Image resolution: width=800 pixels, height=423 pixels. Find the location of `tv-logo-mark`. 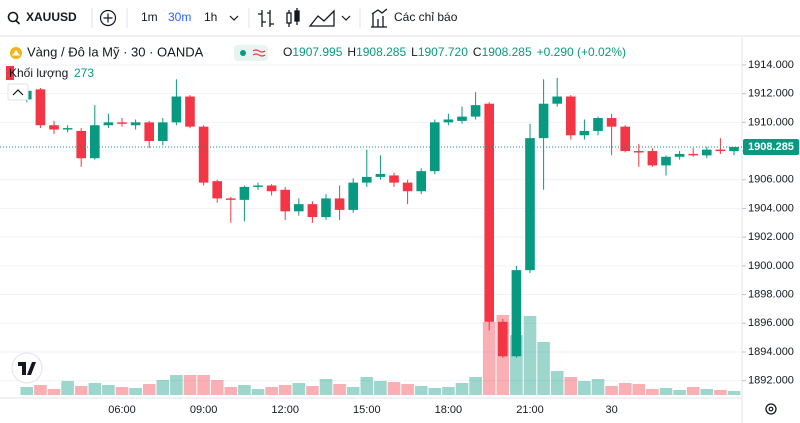

tv-logo-mark is located at coordinates (27, 368).